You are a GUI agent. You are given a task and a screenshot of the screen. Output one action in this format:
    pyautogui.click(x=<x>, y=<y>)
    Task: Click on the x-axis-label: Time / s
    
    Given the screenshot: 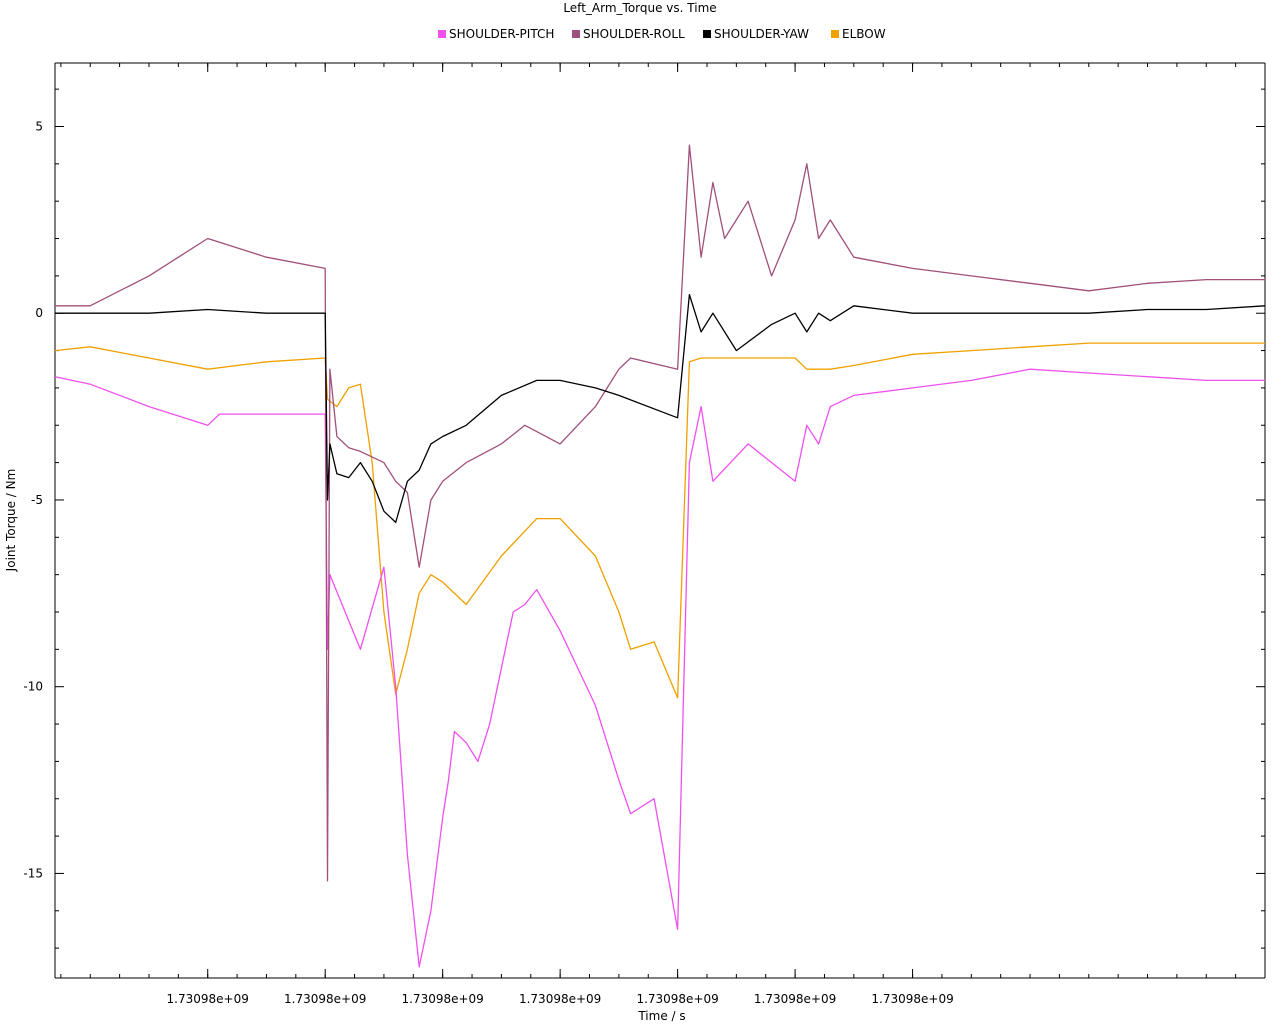 What is the action you would take?
    pyautogui.click(x=661, y=1016)
    